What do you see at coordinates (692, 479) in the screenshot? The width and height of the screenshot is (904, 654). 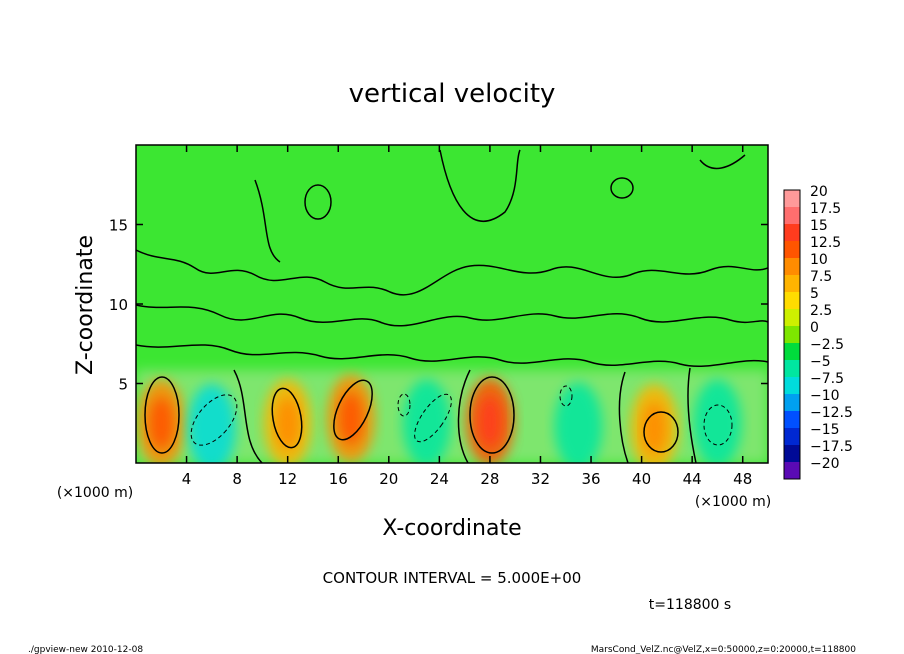 I see `x-tick-label: 44` at bounding box center [692, 479].